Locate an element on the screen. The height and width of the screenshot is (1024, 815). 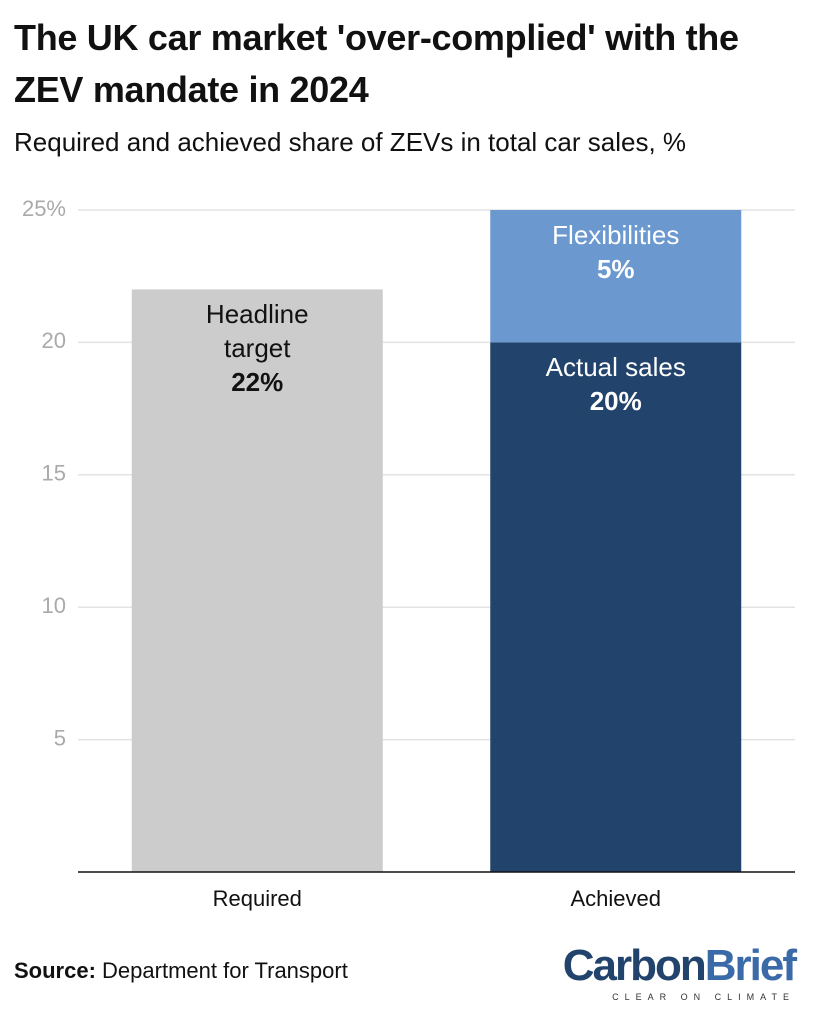
logo-part: Carbon is located at coordinates (634, 965).